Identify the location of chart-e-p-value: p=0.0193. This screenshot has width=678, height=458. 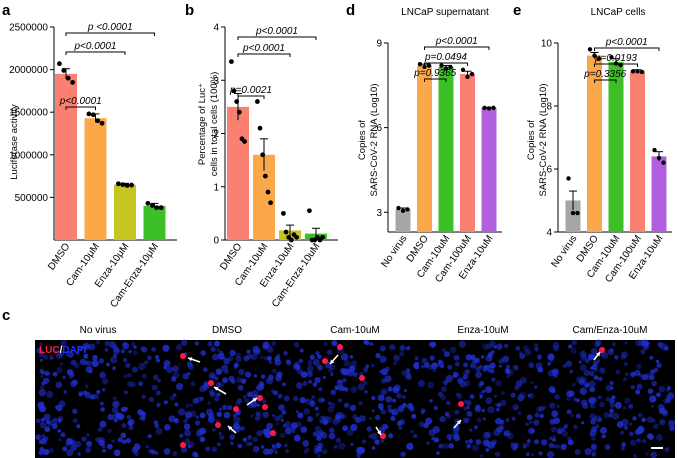
(615, 58).